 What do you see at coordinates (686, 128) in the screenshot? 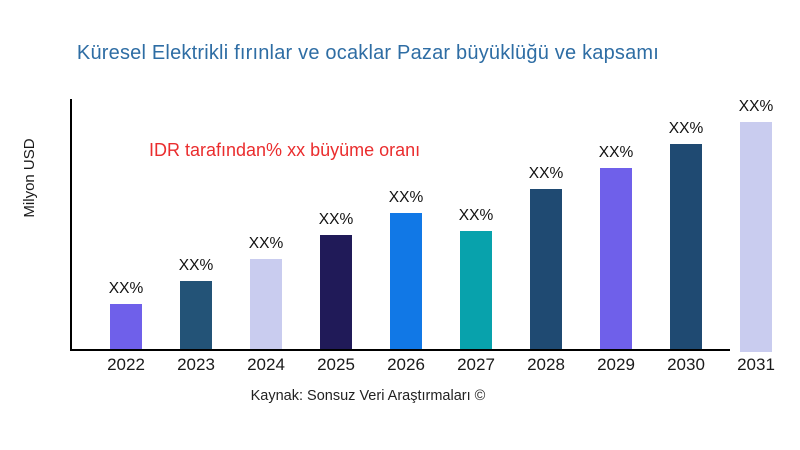
I see `bar-value-label-2030: XX%` at bounding box center [686, 128].